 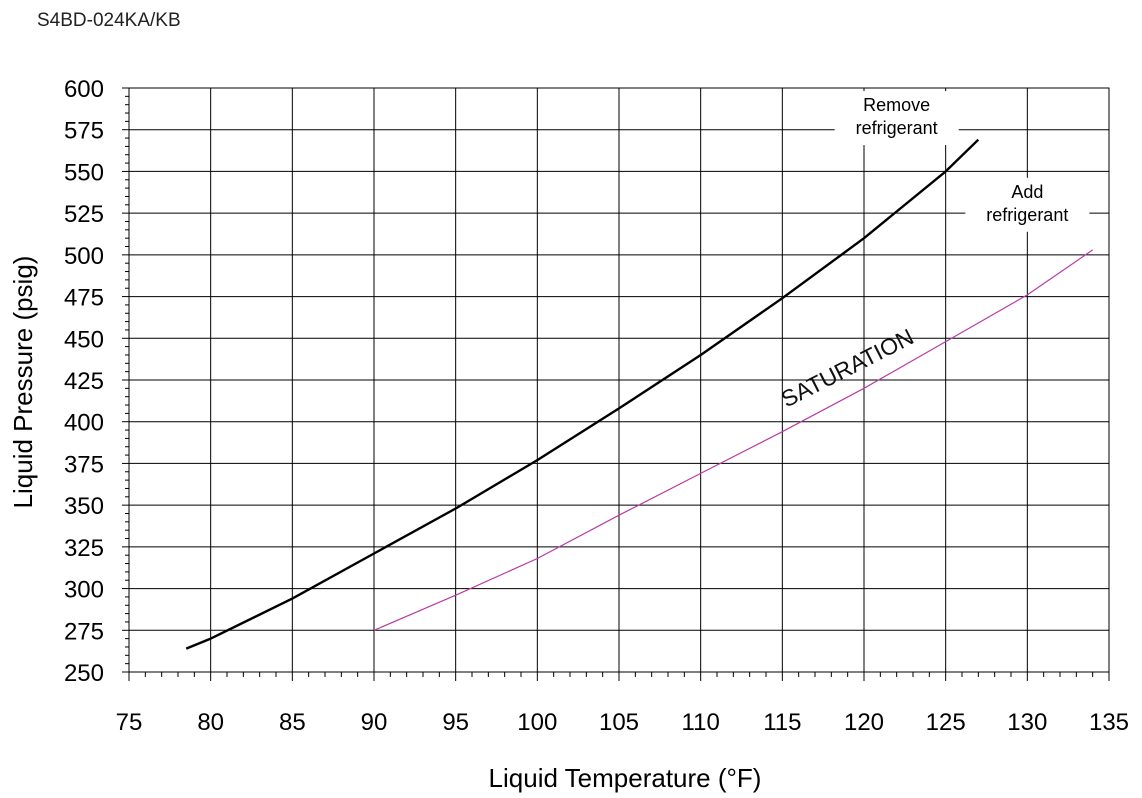 I want to click on y-tick-label: 300, so click(x=84, y=590).